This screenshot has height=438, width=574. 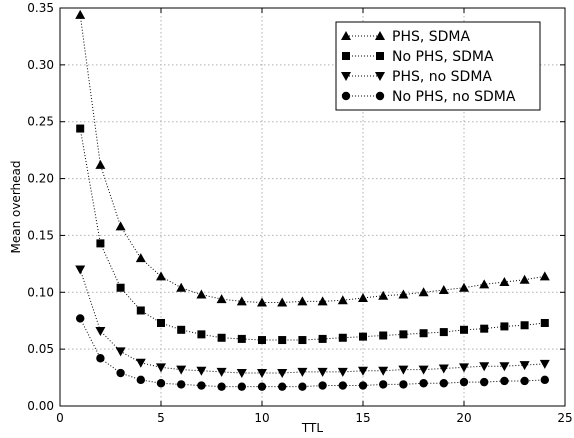 What do you see at coordinates (40, 406) in the screenshot?
I see `y-tick-label: 0.00` at bounding box center [40, 406].